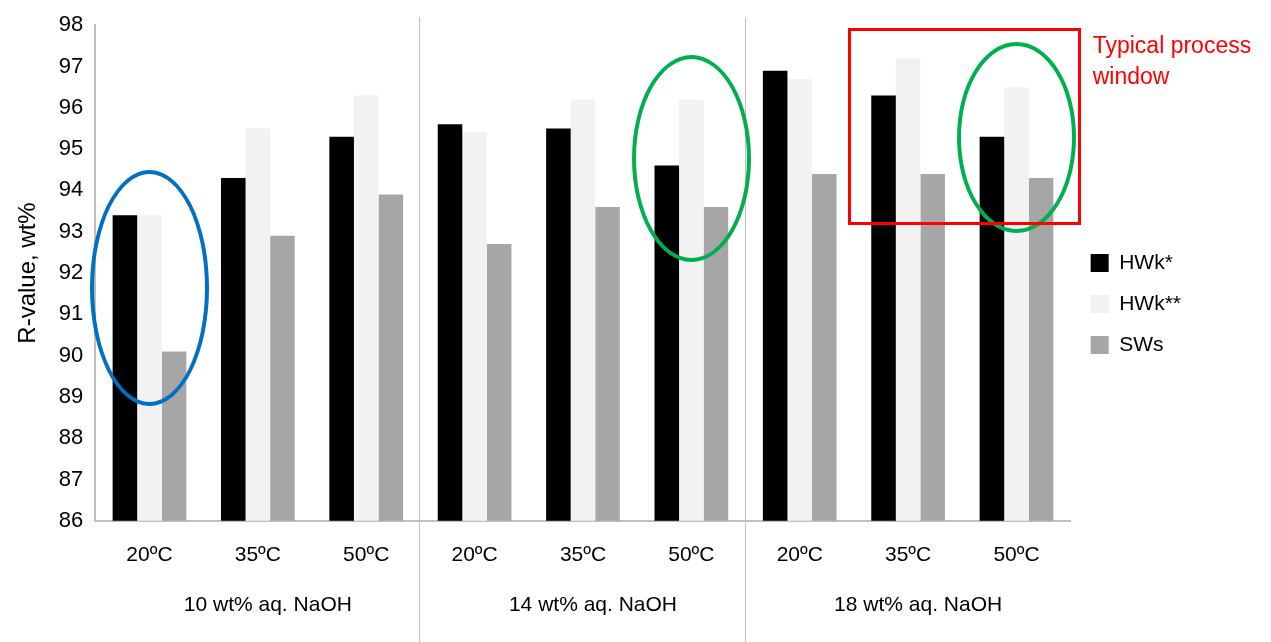  I want to click on y-tick-label: 96, so click(71, 106).